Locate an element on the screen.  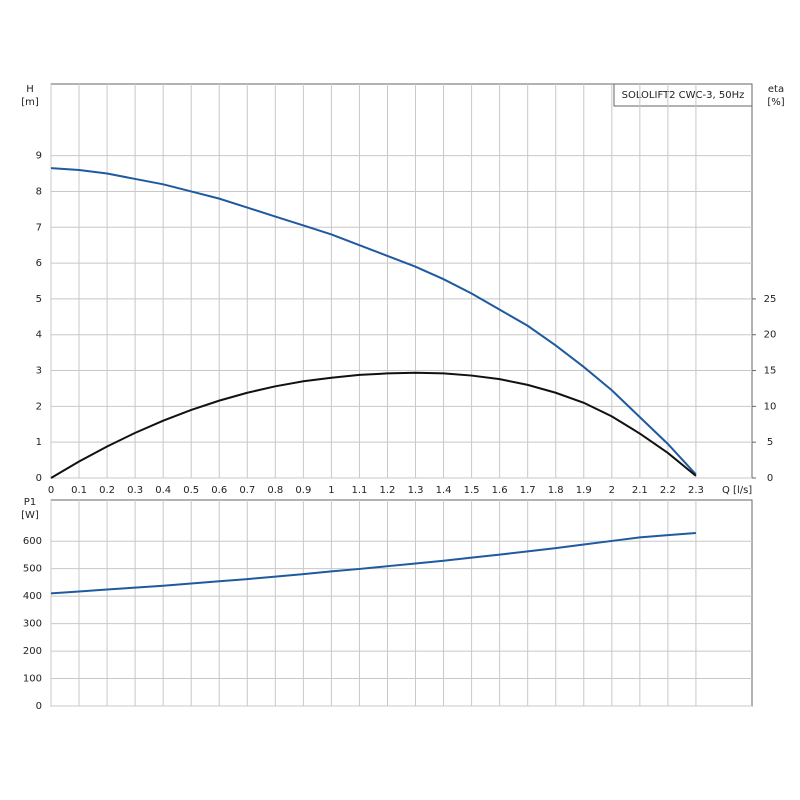
y-tick-label: 600 is located at coordinates (32, 541).